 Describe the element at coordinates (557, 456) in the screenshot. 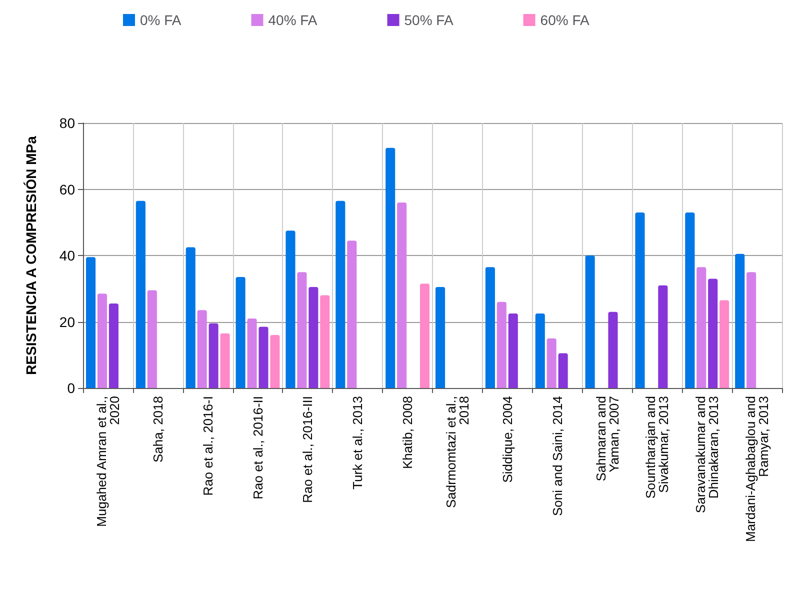

I see `x-tick-label: Soni and Saini, 2014` at that location.